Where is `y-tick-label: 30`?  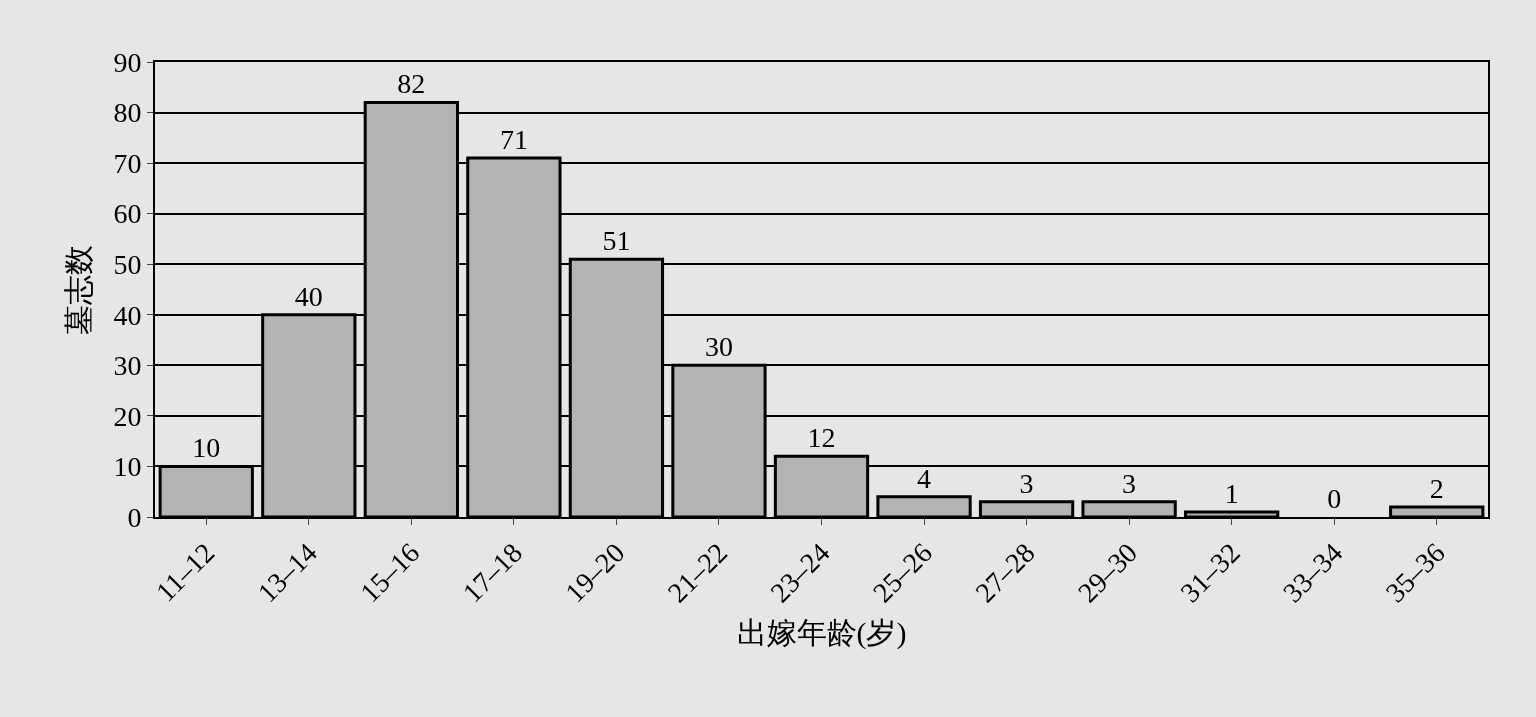 y-tick-label: 30 is located at coordinates (127, 366).